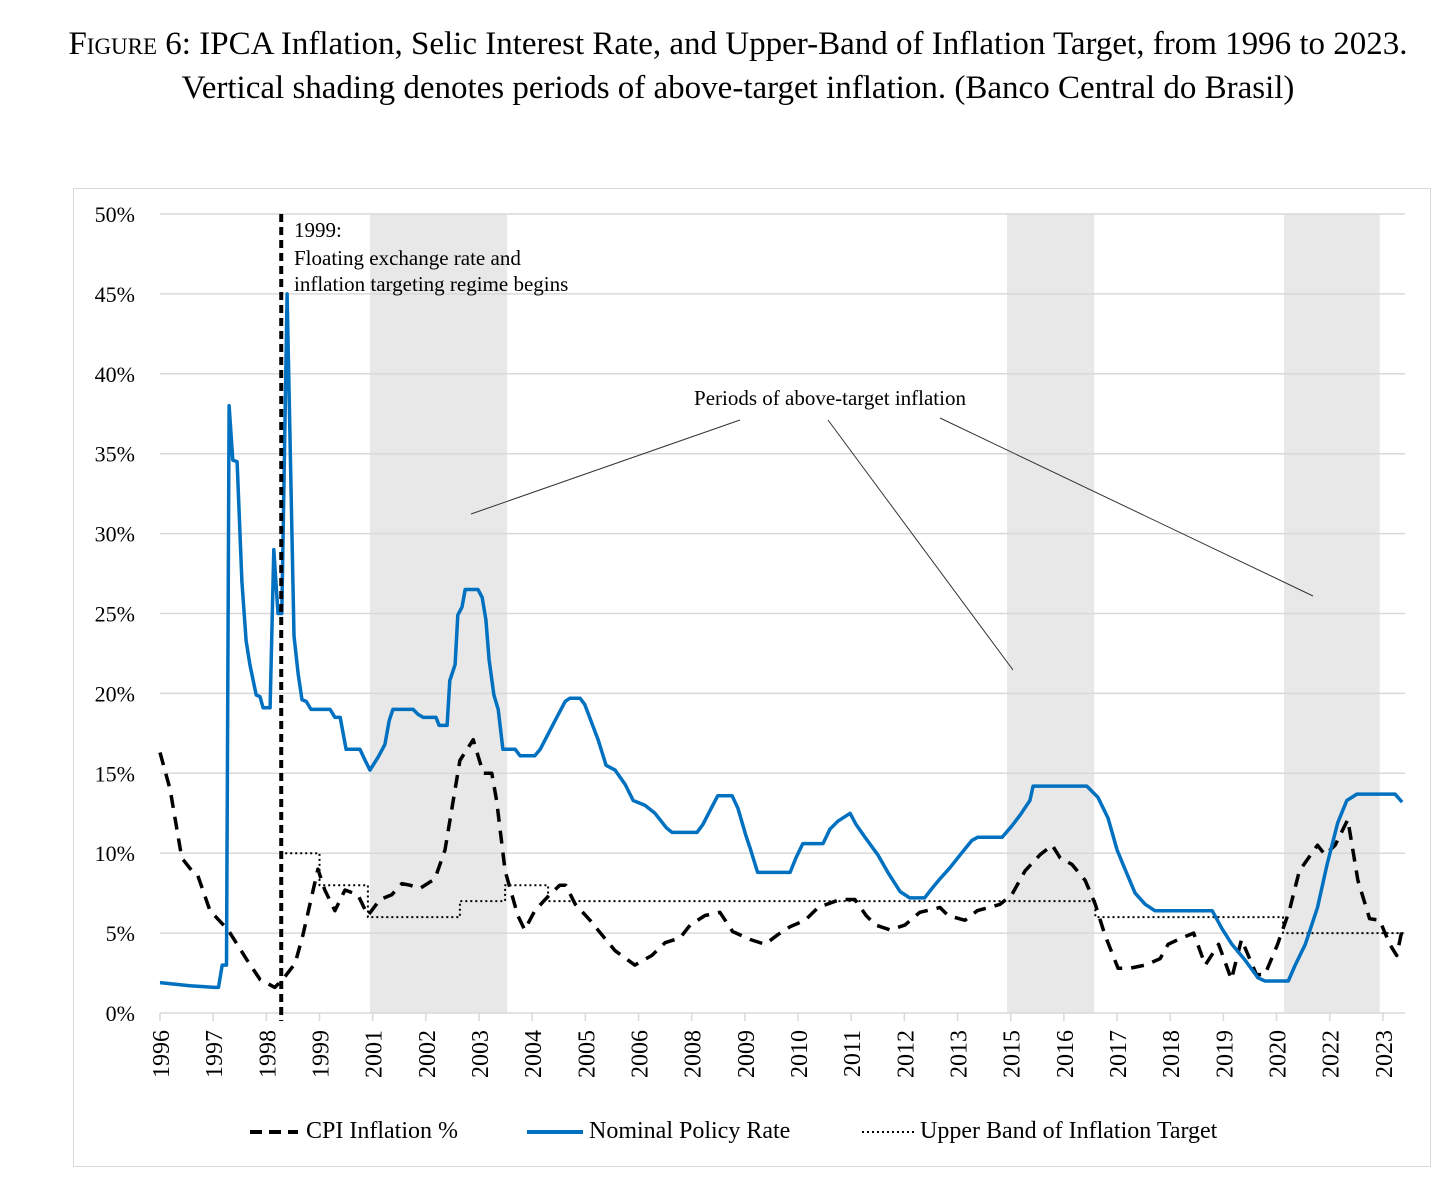  What do you see at coordinates (120, 933) in the screenshot?
I see `y-tick-label: 5%` at bounding box center [120, 933].